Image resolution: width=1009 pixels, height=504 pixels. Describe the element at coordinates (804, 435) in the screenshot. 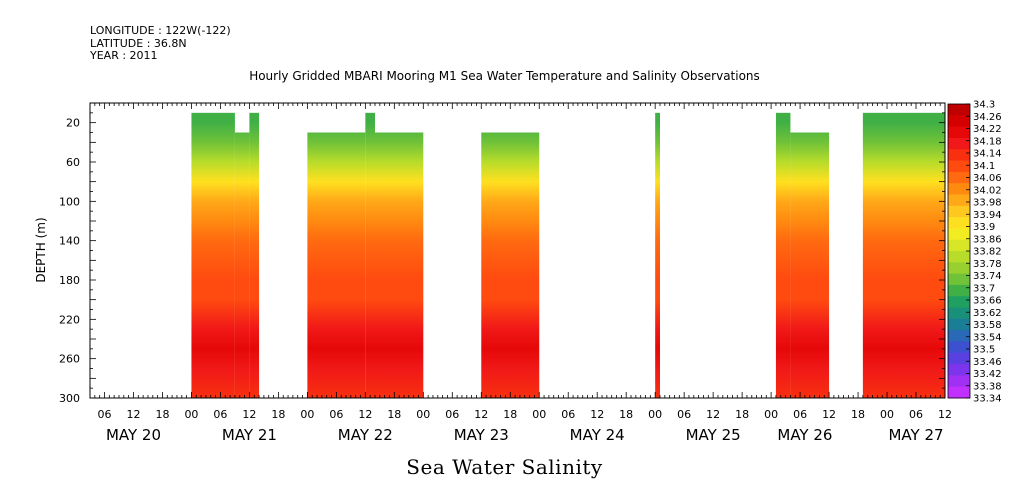

I see `x-day-label: MAY 26` at that location.